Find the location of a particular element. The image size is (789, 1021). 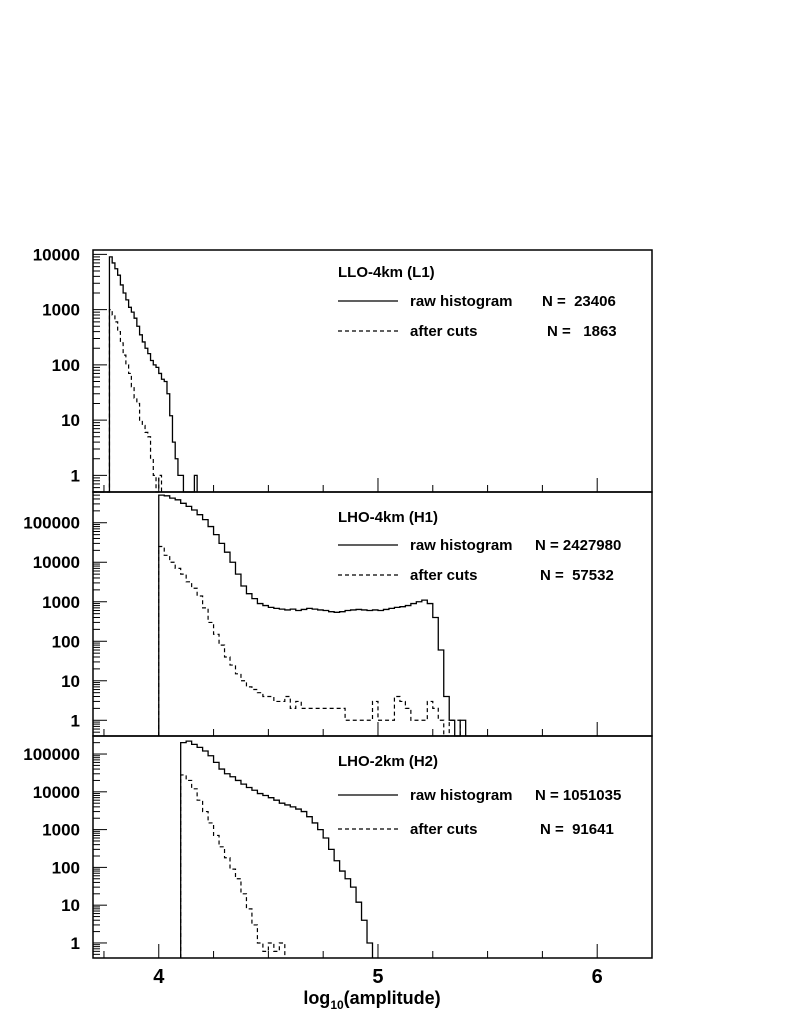

x-axis-title: log10(amplitude) is located at coordinates (371, 1000).